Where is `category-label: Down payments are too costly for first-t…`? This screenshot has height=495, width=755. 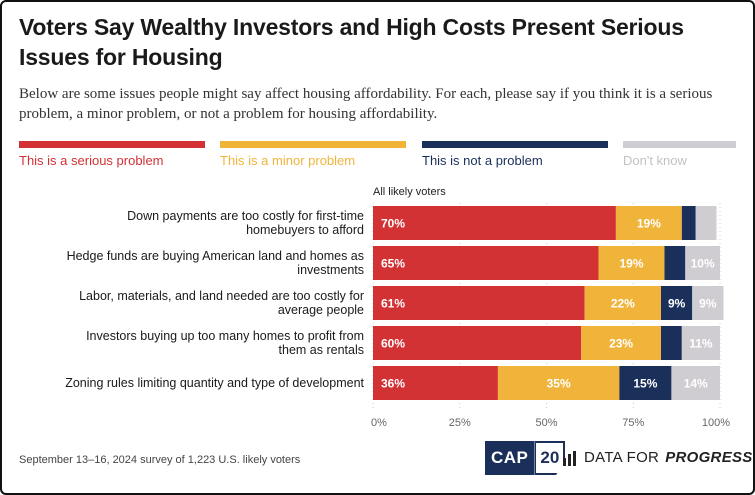
category-label: Down payments are too costly for first-t… is located at coordinates (245, 216).